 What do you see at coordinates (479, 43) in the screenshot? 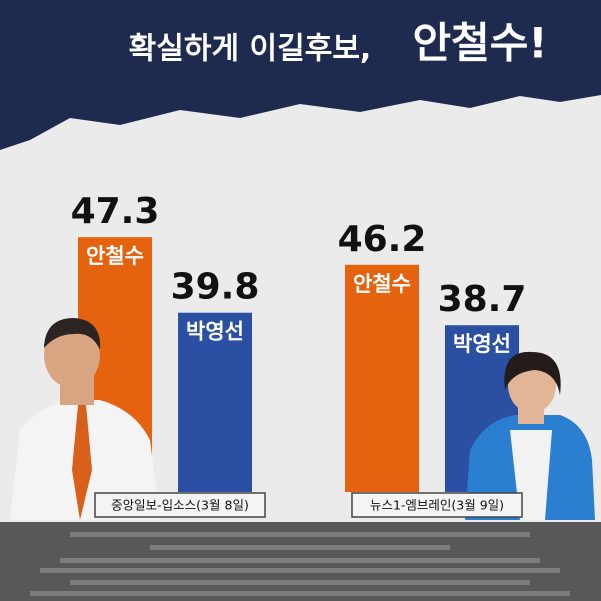
I see `title-highlight: 안철수!` at bounding box center [479, 43].